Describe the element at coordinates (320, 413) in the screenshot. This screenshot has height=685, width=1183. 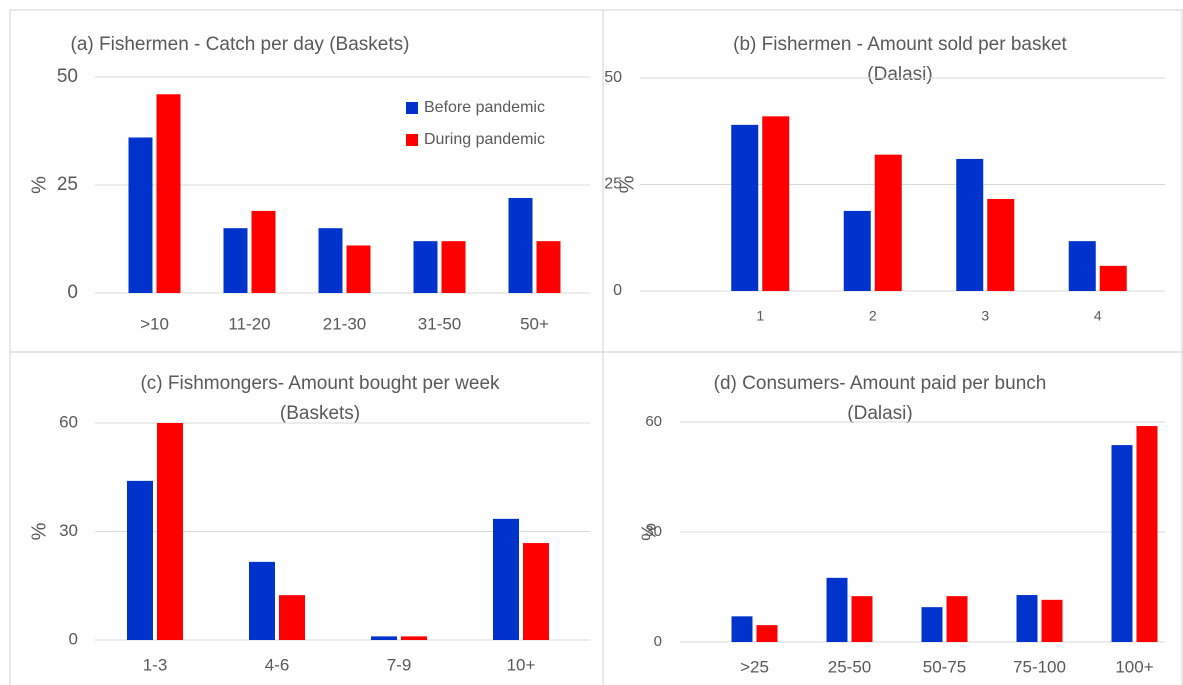
I see `chart-title: (Baskets)` at that location.